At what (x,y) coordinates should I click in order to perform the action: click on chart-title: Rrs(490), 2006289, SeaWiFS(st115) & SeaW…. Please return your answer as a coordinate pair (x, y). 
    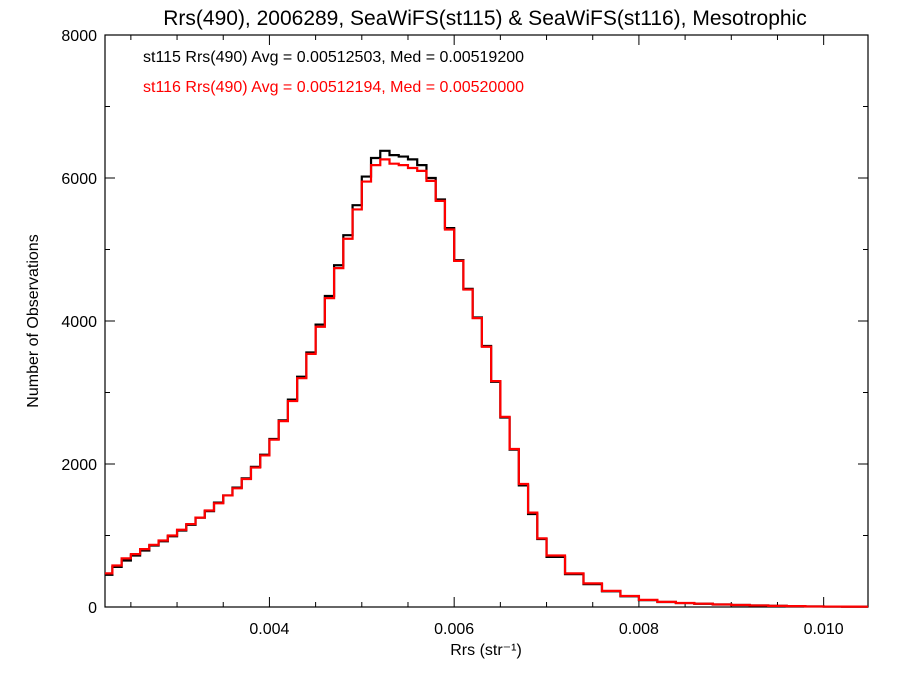
    Looking at the image, I should click on (484, 18).